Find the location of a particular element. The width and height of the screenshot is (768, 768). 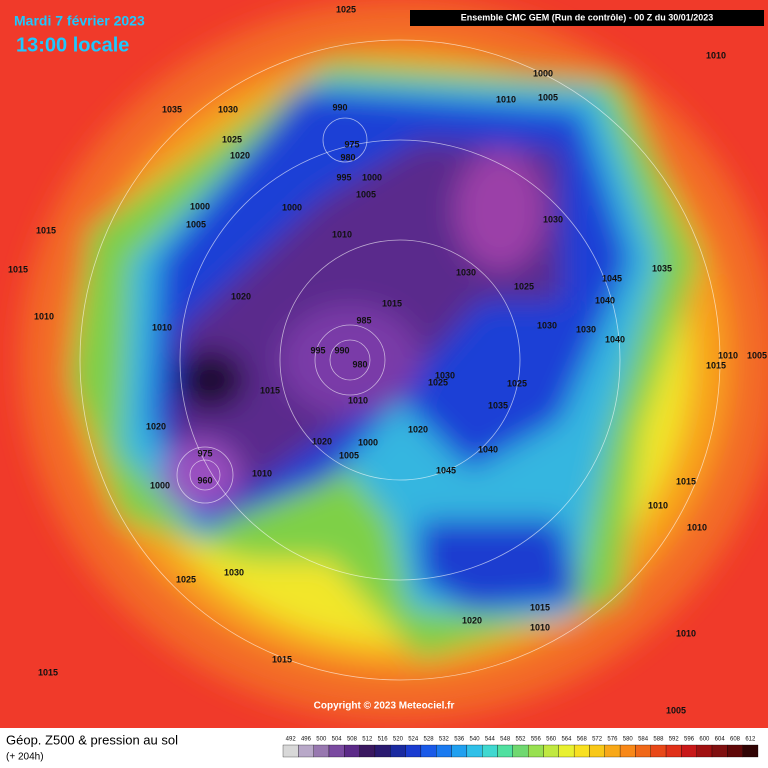

footer-title: Géop. Z500 & pression au sol is located at coordinates (92, 739).